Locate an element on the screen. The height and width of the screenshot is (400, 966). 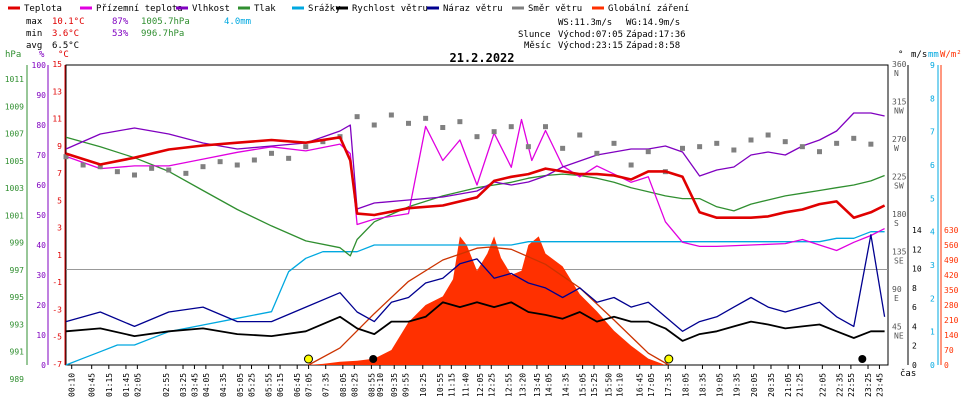
pressure-tick: 989 is located at coordinates (17, 379).